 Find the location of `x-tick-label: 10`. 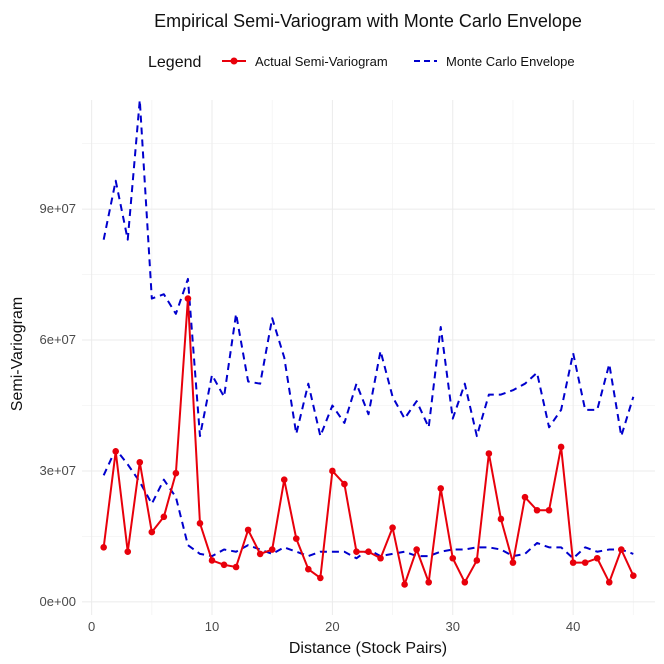

x-tick-label: 10 is located at coordinates (212, 626).